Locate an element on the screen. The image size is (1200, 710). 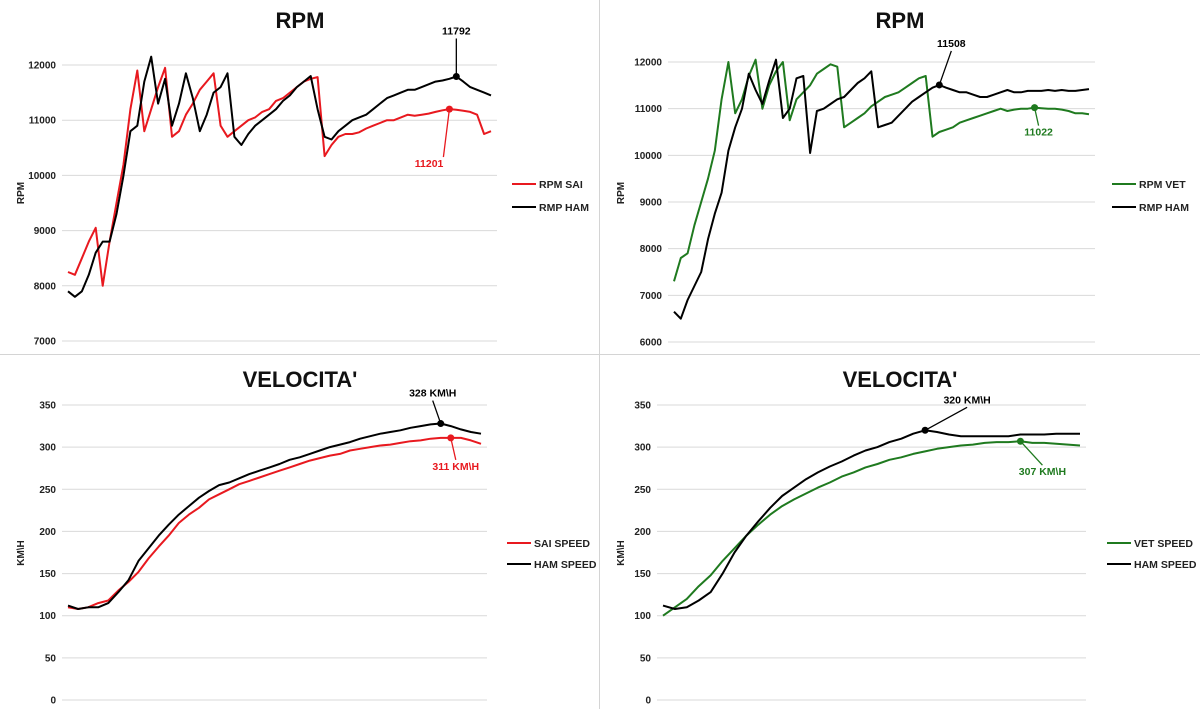
y-tick-label: 6000 is located at coordinates (651, 343).